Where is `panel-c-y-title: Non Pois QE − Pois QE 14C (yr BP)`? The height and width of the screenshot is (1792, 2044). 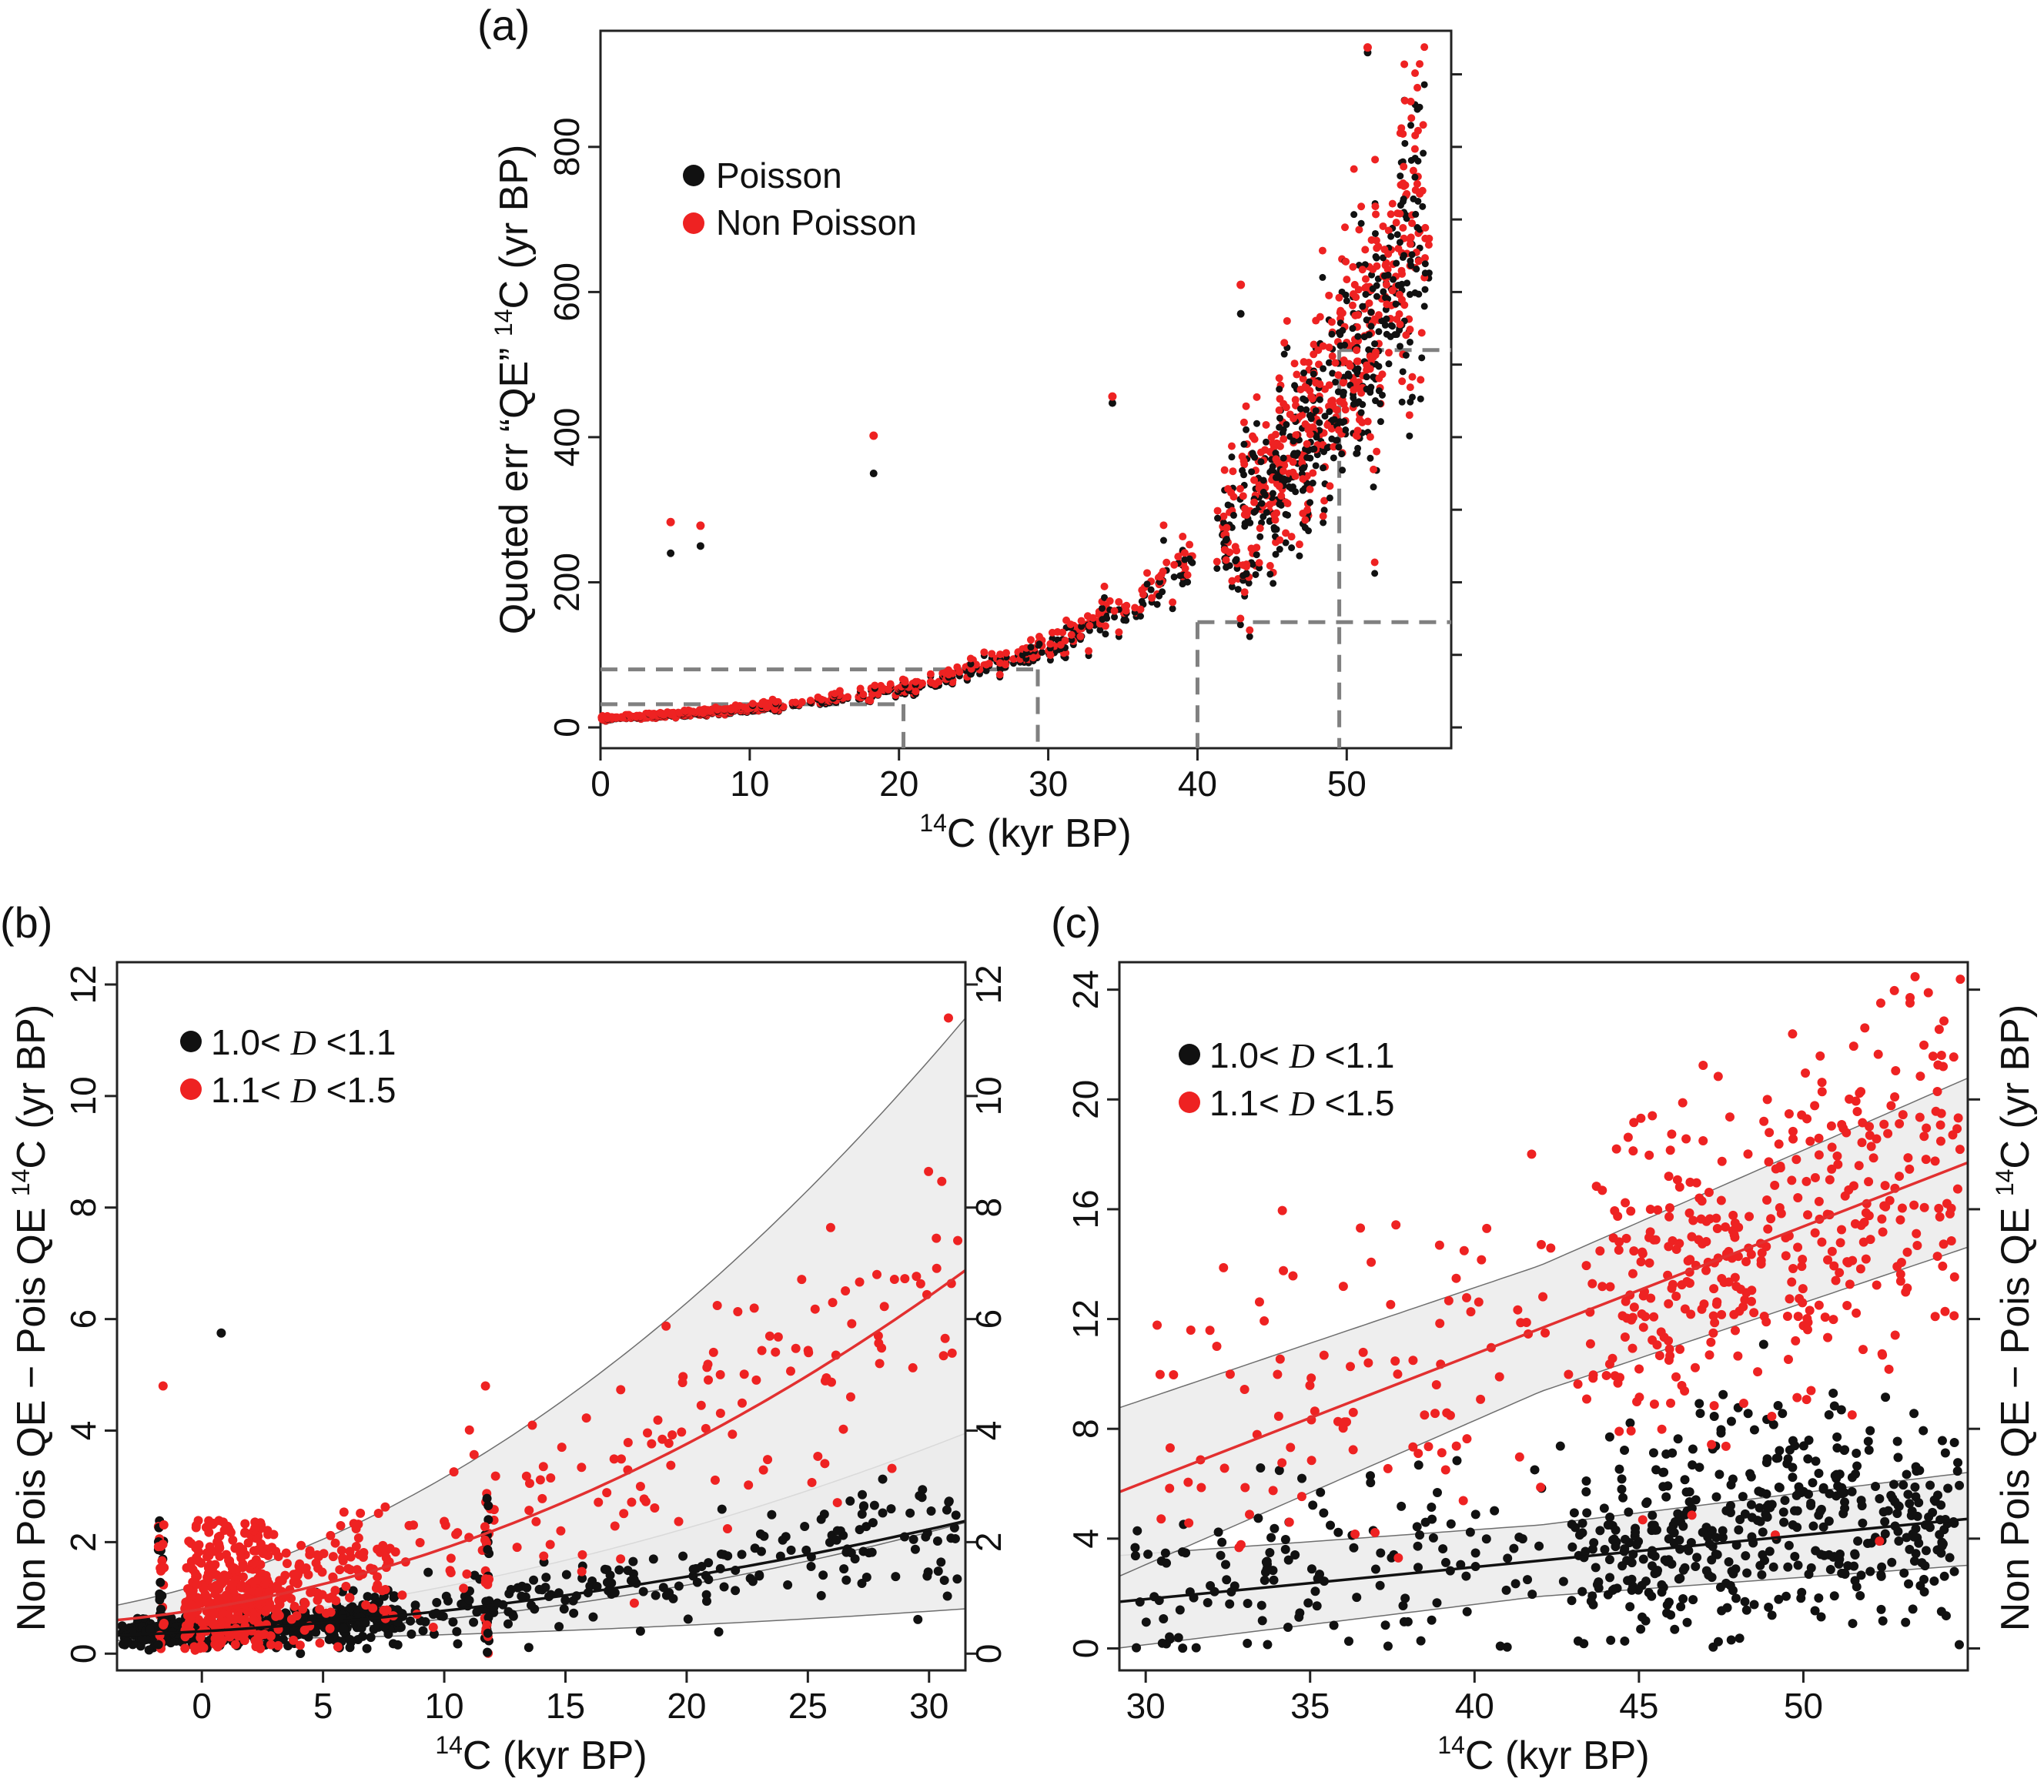
panel-c-y-title: Non Pois QE − Pois QE 14C (yr BP) is located at coordinates (2014, 1318).